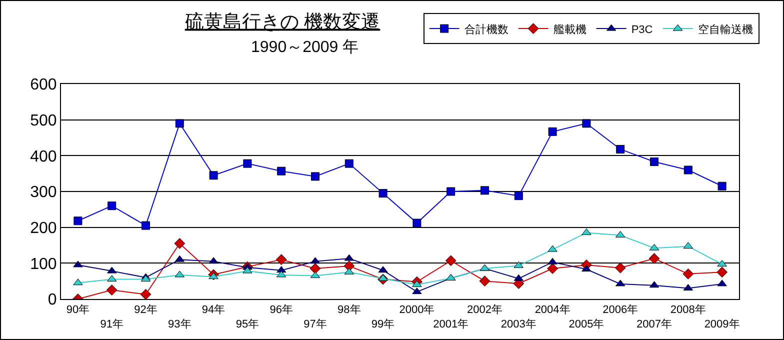 The width and height of the screenshot is (784, 340). I want to click on x-tick-label: 99年, so click(383, 324).